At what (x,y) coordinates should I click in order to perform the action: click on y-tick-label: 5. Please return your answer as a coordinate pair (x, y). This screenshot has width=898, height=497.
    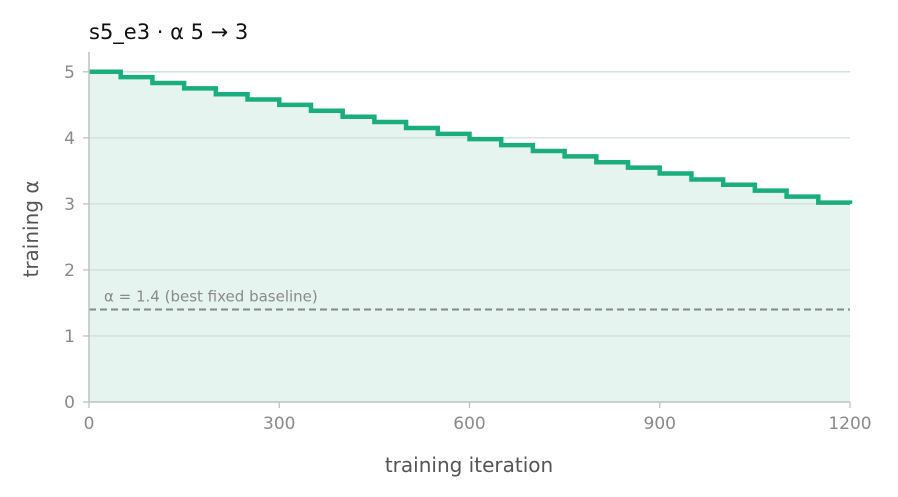
    Looking at the image, I should click on (69, 73).